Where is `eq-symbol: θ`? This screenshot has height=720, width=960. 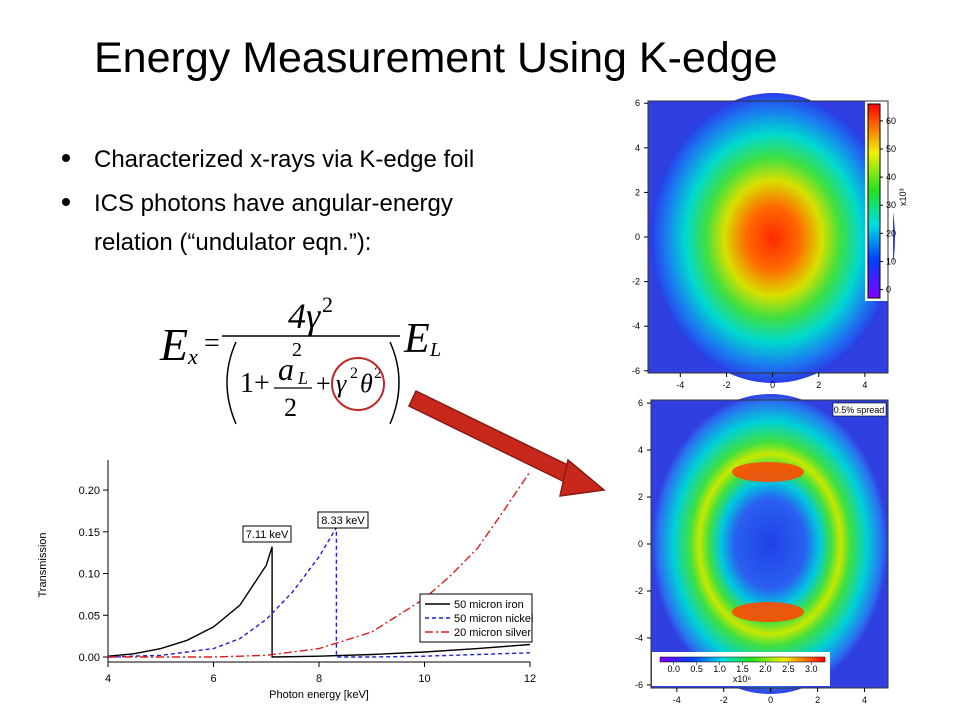 eq-symbol: θ is located at coordinates (366, 383).